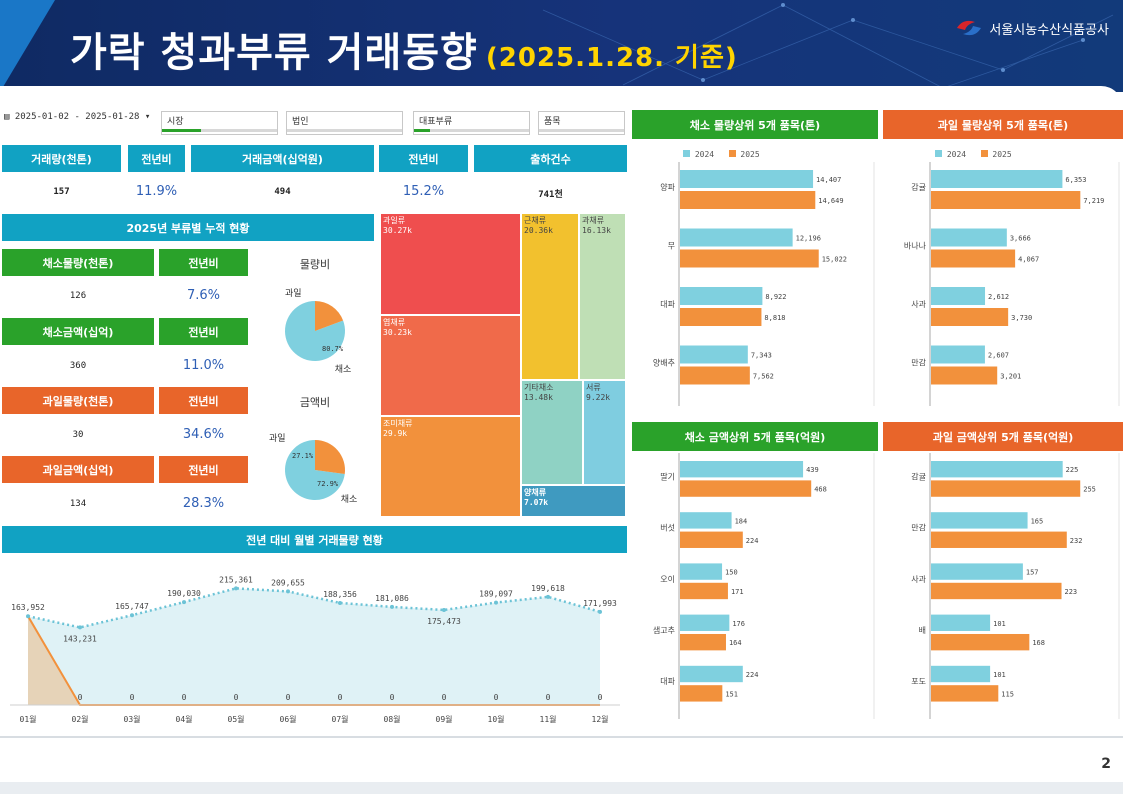 The height and width of the screenshot is (794, 1123). What do you see at coordinates (704, 154) in the screenshot?
I see `legend-label-2024: 2024` at bounding box center [704, 154].